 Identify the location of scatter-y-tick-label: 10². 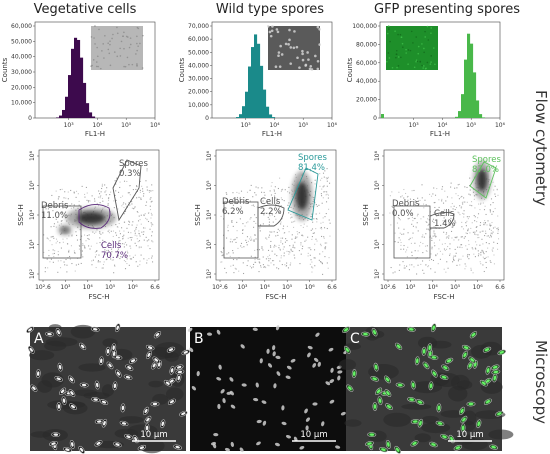
(32, 273).